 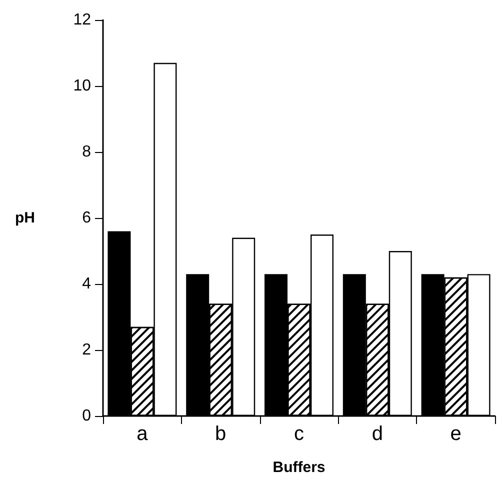 What do you see at coordinates (82, 20) in the screenshot?
I see `y-tick-label: 12` at bounding box center [82, 20].